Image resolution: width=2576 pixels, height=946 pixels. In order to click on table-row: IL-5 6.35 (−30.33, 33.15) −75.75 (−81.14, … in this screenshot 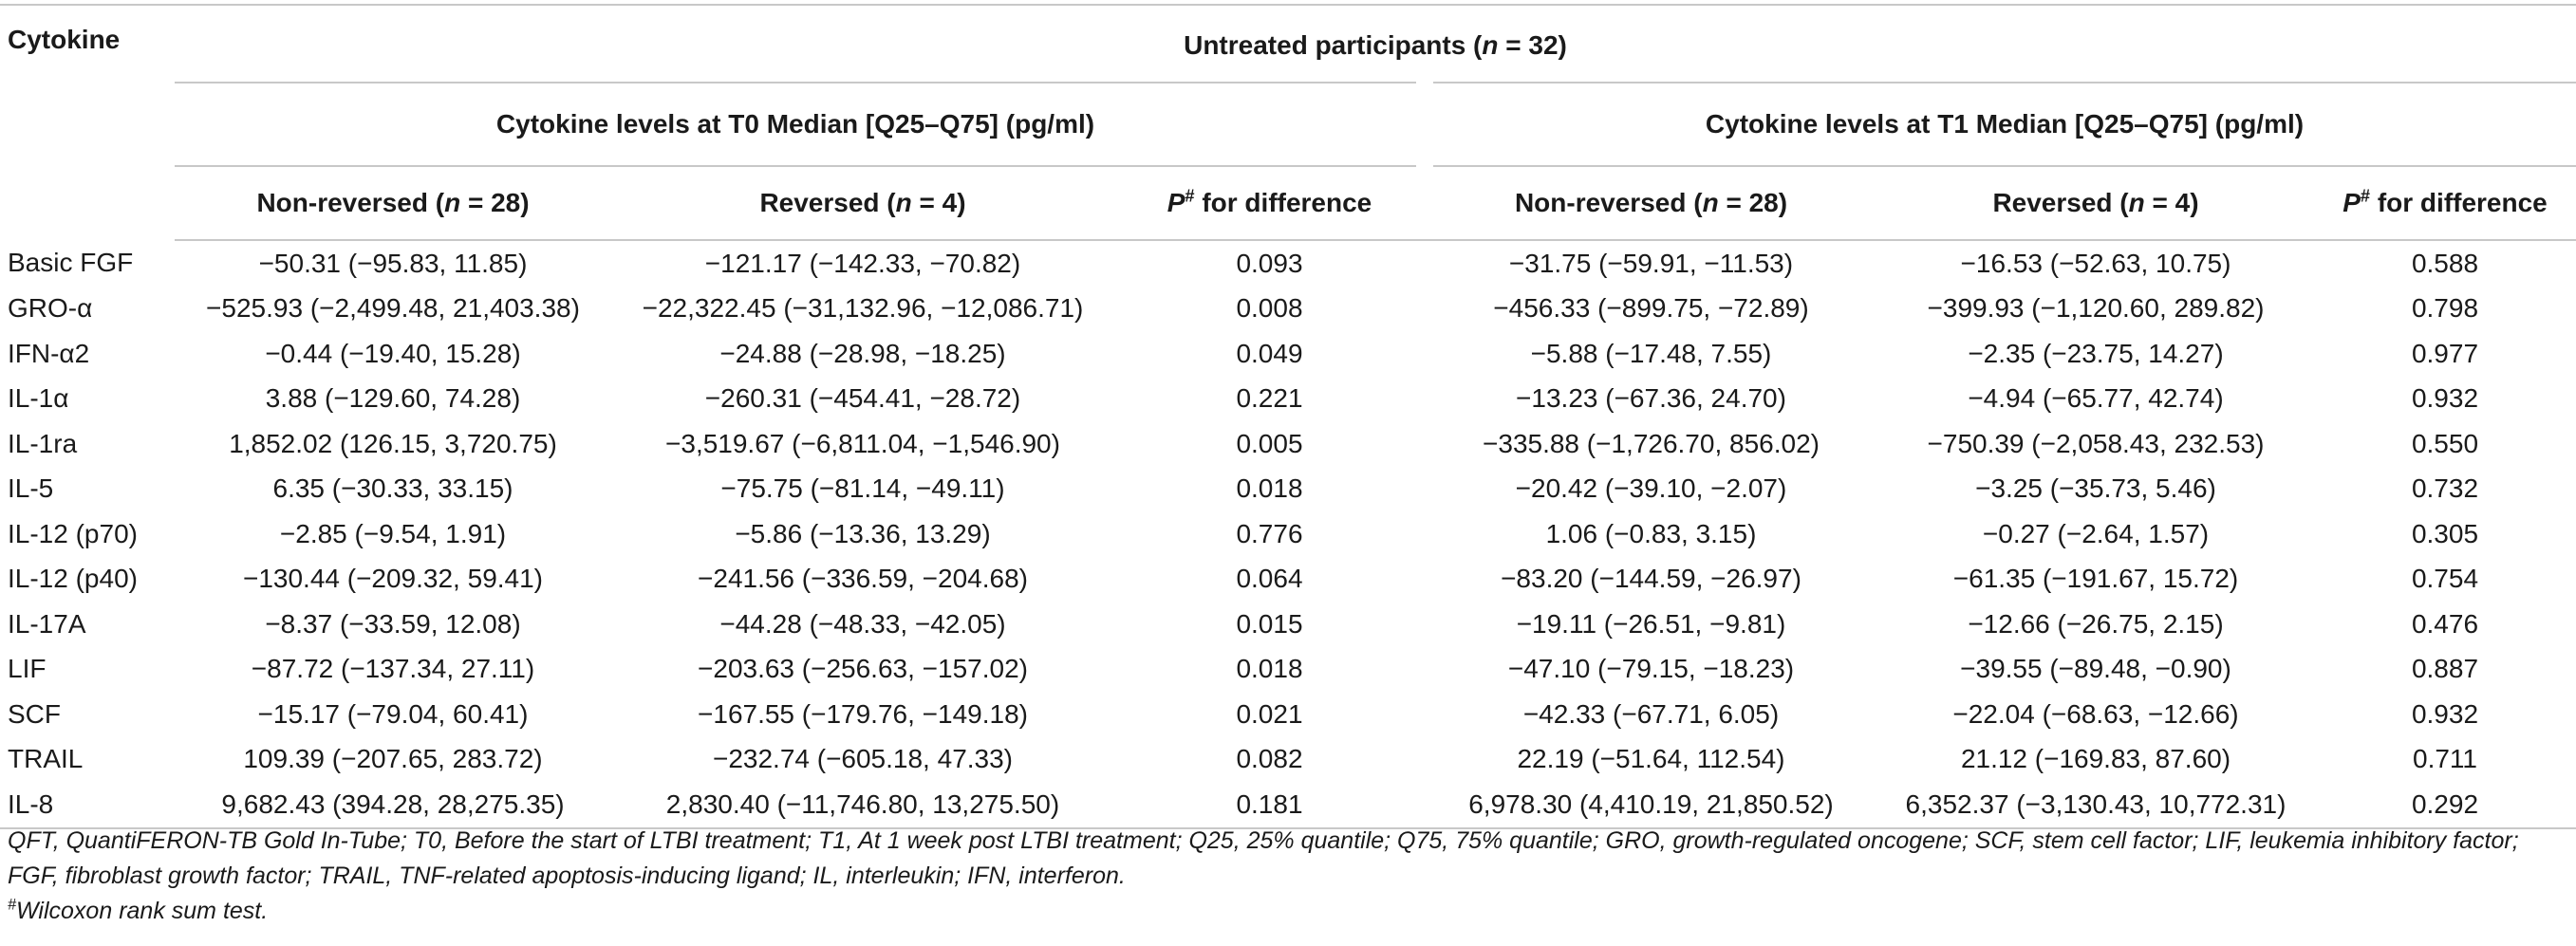, I will do `click(1288, 490)`.